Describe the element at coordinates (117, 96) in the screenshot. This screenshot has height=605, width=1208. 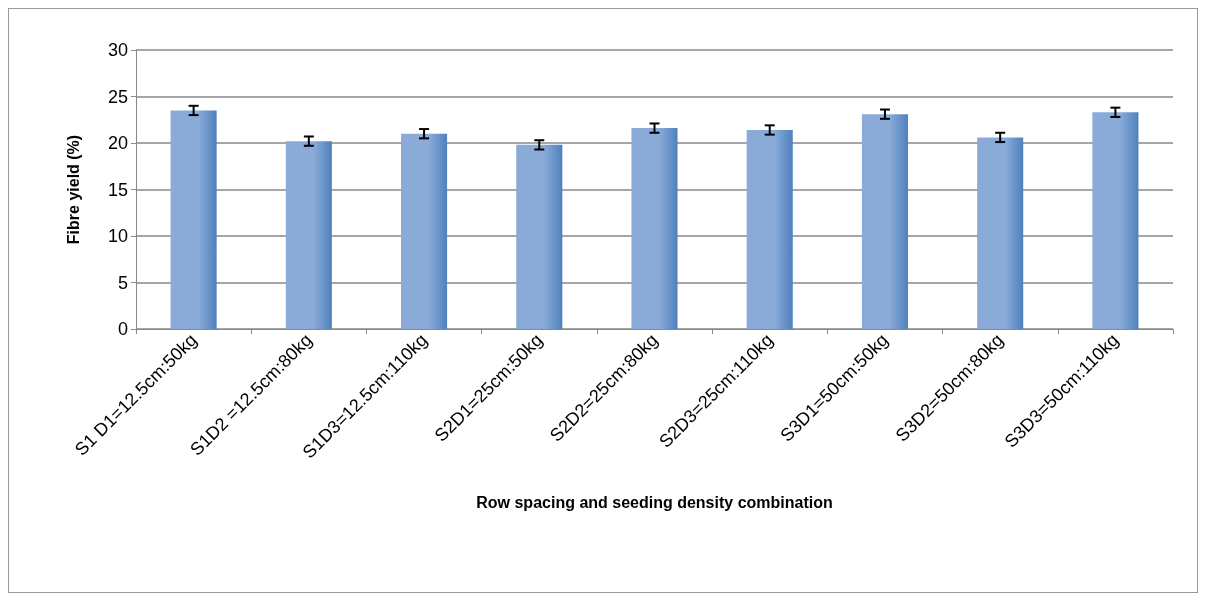
I see `y-tick-label: 25` at that location.